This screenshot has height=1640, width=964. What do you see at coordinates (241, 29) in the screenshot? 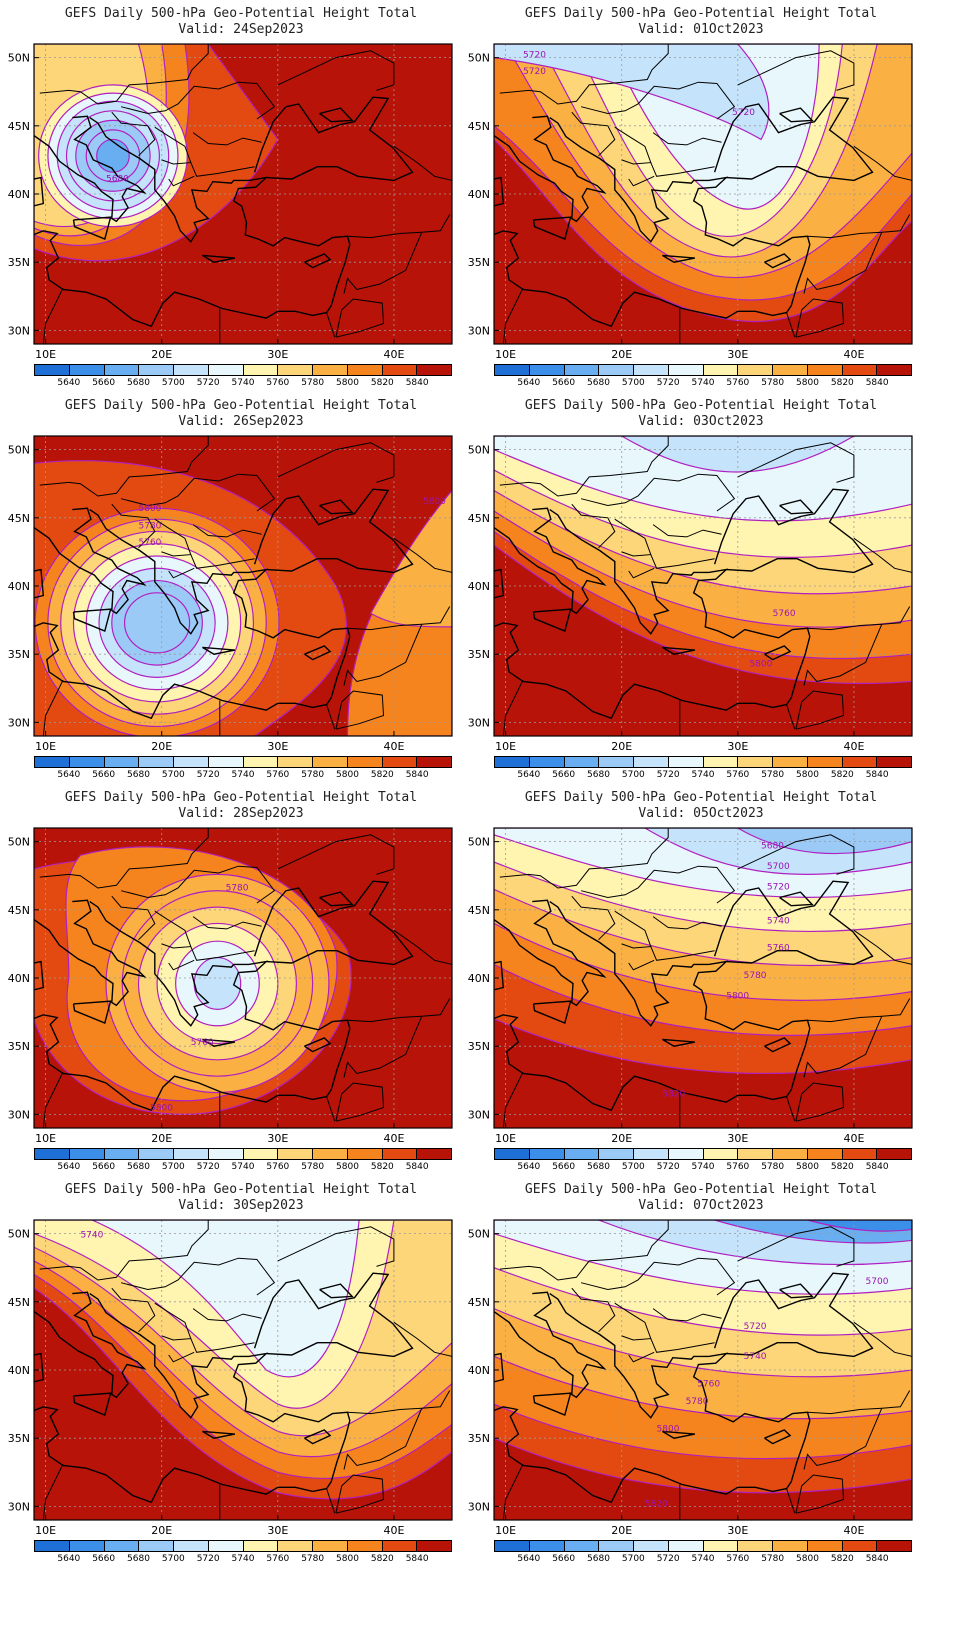
I see `panel-valid-date: Valid: 24Sep2023` at bounding box center [241, 29].